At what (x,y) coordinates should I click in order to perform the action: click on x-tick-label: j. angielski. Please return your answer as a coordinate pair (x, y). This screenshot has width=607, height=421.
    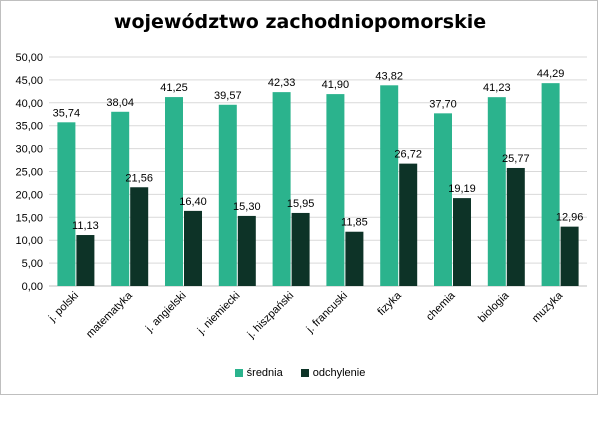
    Looking at the image, I should click on (166, 313).